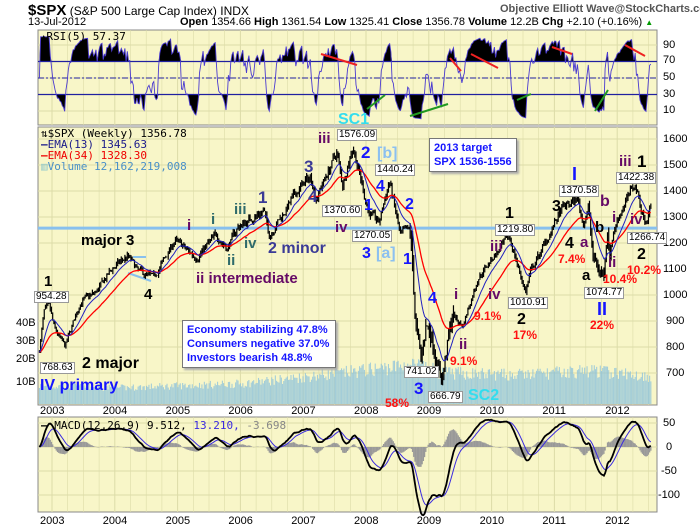 The image size is (700, 530). What do you see at coordinates (675, 347) in the screenshot?
I see `price-tick: 800` at bounding box center [675, 347].